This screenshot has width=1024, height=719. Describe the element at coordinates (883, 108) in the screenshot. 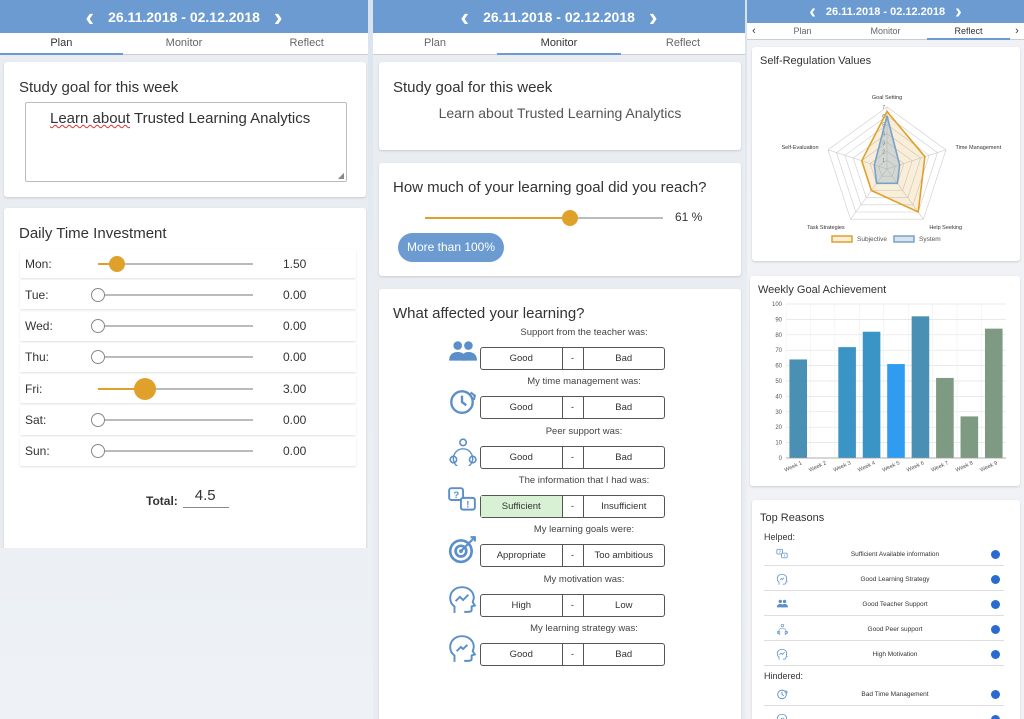

I see `radar-tick-label: 7` at that location.